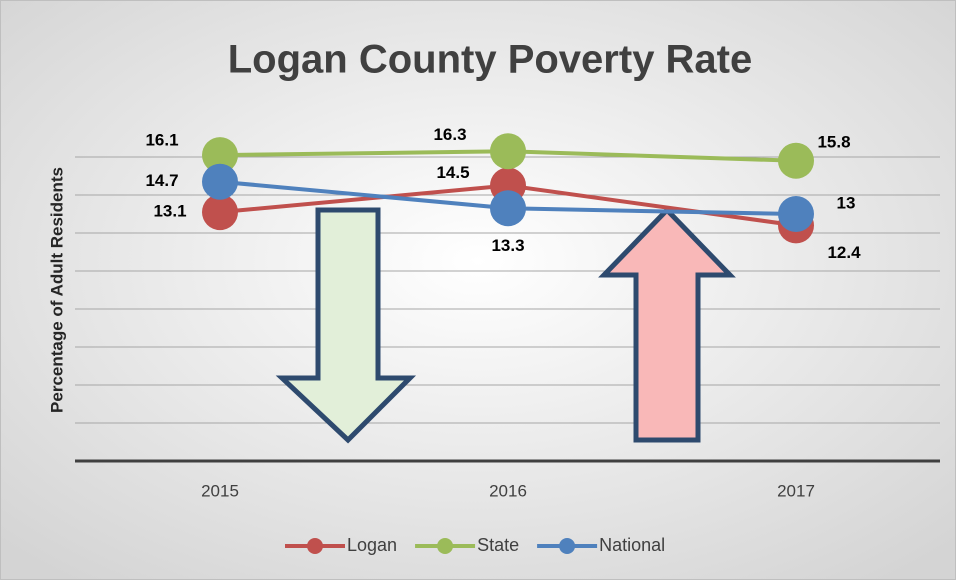 Image resolution: width=956 pixels, height=580 pixels. I want to click on chart-title: Logan County Poverty Rate, so click(490, 60).